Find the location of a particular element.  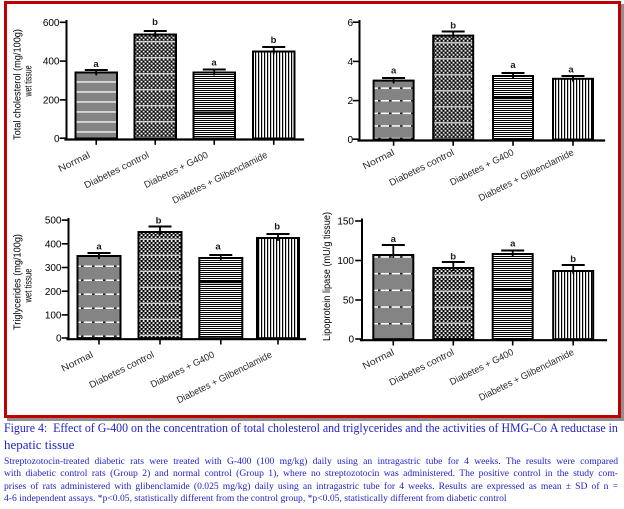

svg-text:Lipoprotein lipase (mU/g tissu: Lipoprotein lipase (mU/g tissue) is located at coordinates (327, 276).